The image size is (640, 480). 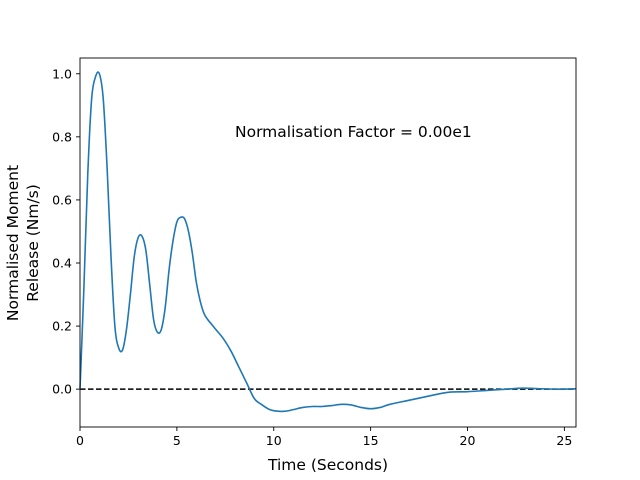 What do you see at coordinates (564, 440) in the screenshot?
I see `x-tick-label: 25` at bounding box center [564, 440].